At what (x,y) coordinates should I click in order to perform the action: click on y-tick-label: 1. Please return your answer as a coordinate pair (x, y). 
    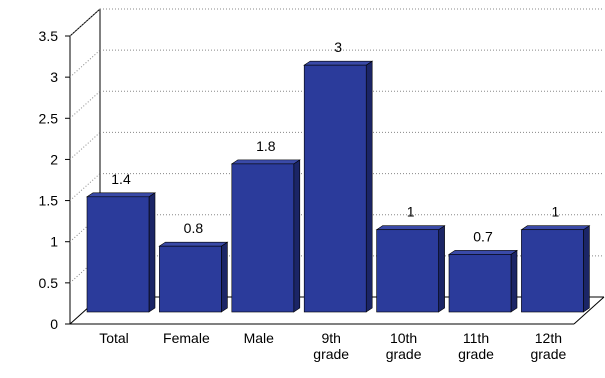
    Looking at the image, I should click on (54, 242).